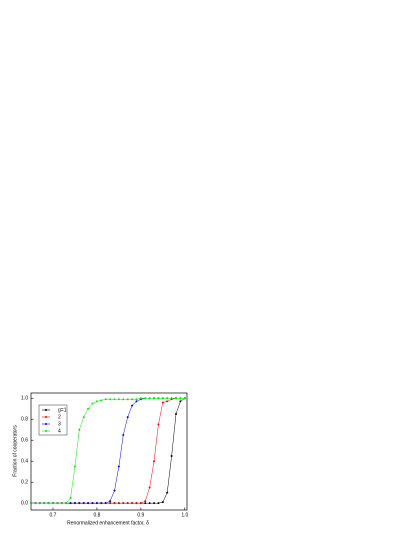  I want to click on legend-label: g=1, so click(62, 410).